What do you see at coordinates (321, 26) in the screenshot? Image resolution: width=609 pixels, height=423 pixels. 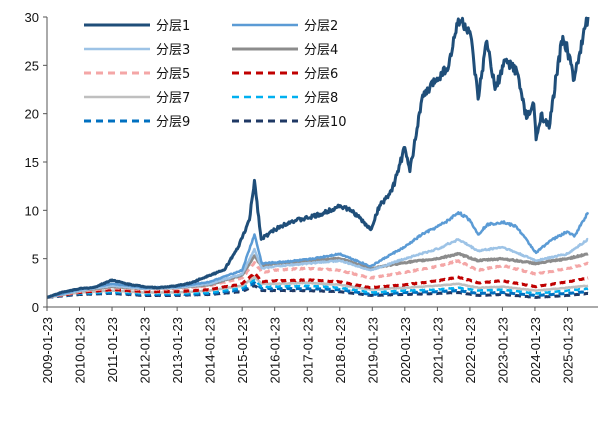 I see `legend-label-2: 分层2` at bounding box center [321, 26].